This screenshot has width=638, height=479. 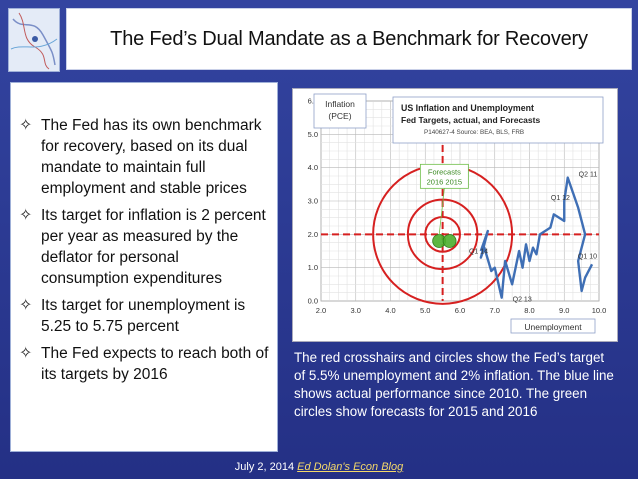 I want to click on y-tick-label: 4.0, so click(x=313, y=167).